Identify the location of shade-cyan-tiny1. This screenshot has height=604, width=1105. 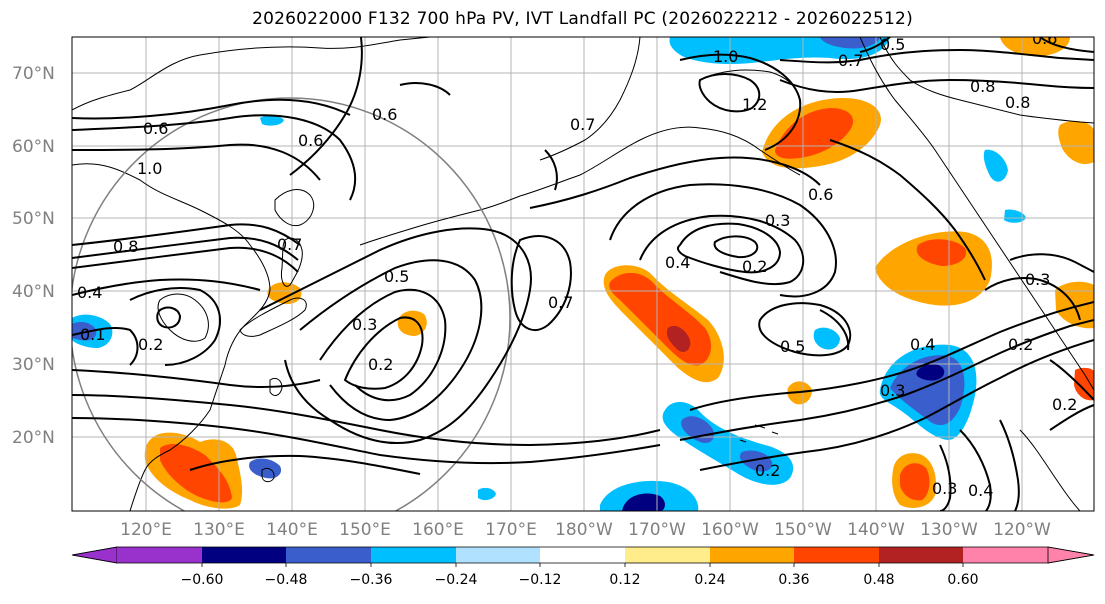
(1015, 216).